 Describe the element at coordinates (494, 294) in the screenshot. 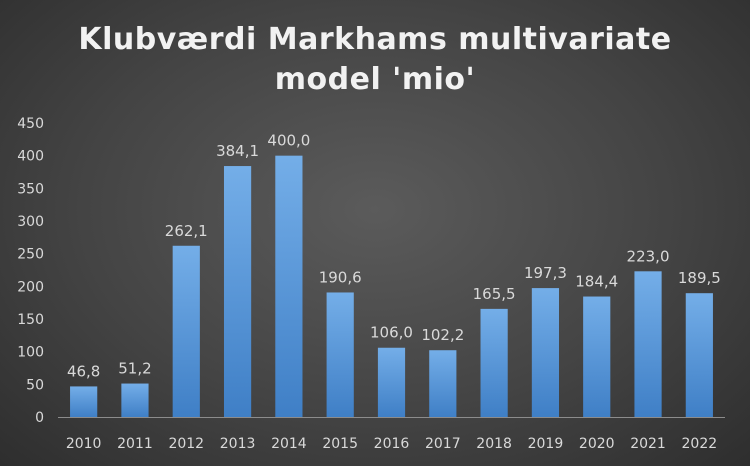

I see `data-label-2018: 165,5` at that location.